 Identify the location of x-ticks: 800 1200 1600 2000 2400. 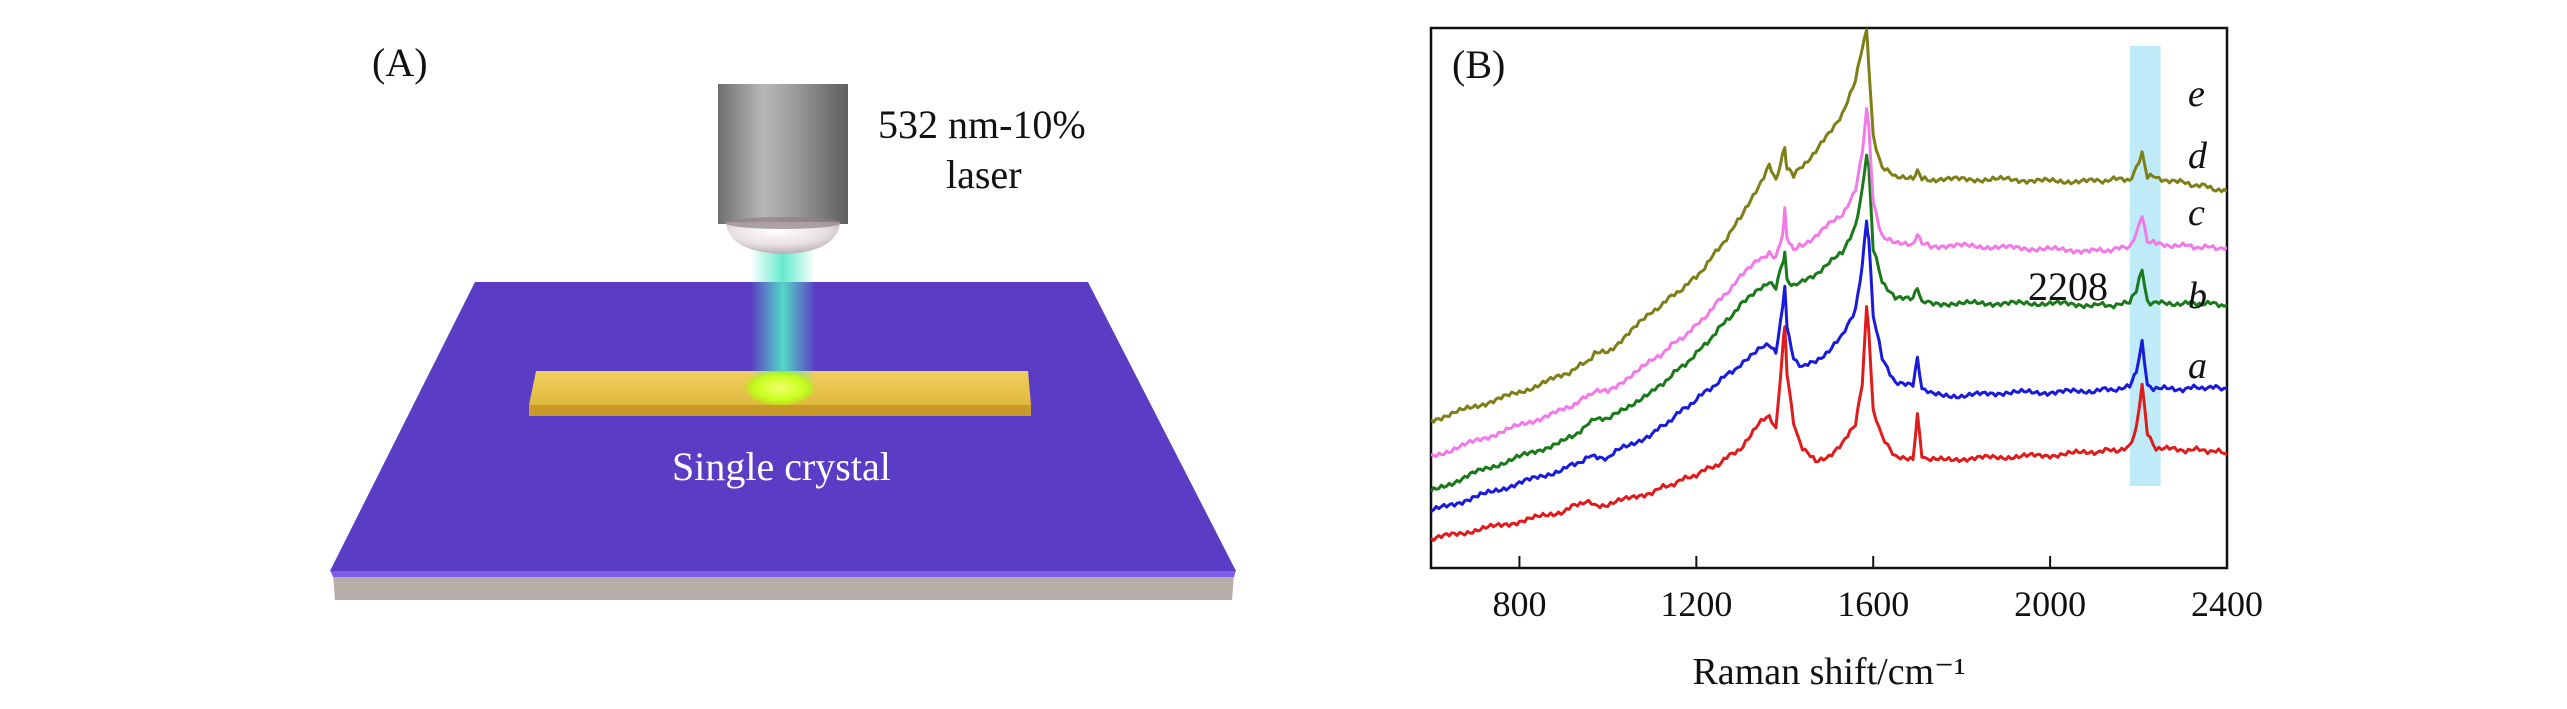
(1877, 590).